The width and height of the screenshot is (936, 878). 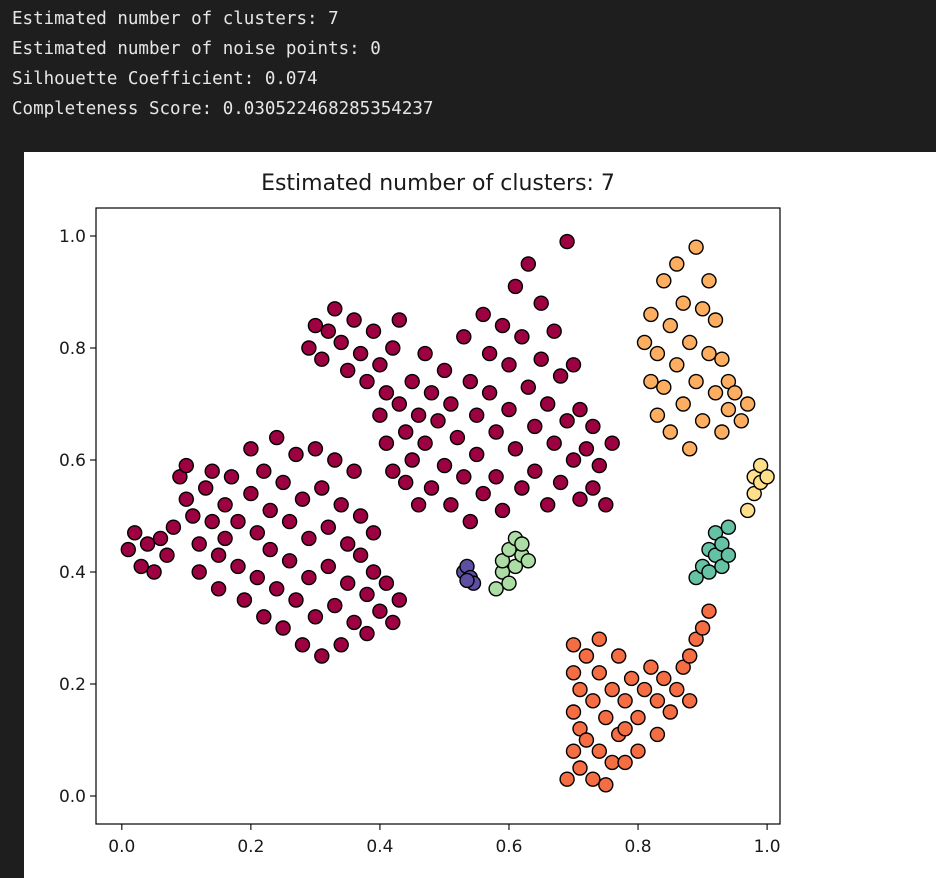 What do you see at coordinates (121, 847) in the screenshot?
I see `x-tick-label: 0.0` at bounding box center [121, 847].